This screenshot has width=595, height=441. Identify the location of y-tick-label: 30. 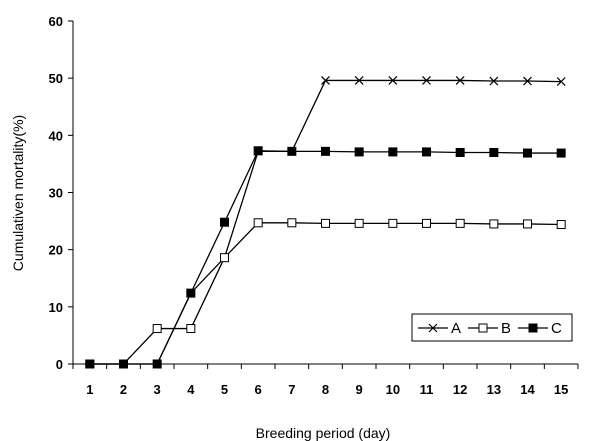
(56, 193).